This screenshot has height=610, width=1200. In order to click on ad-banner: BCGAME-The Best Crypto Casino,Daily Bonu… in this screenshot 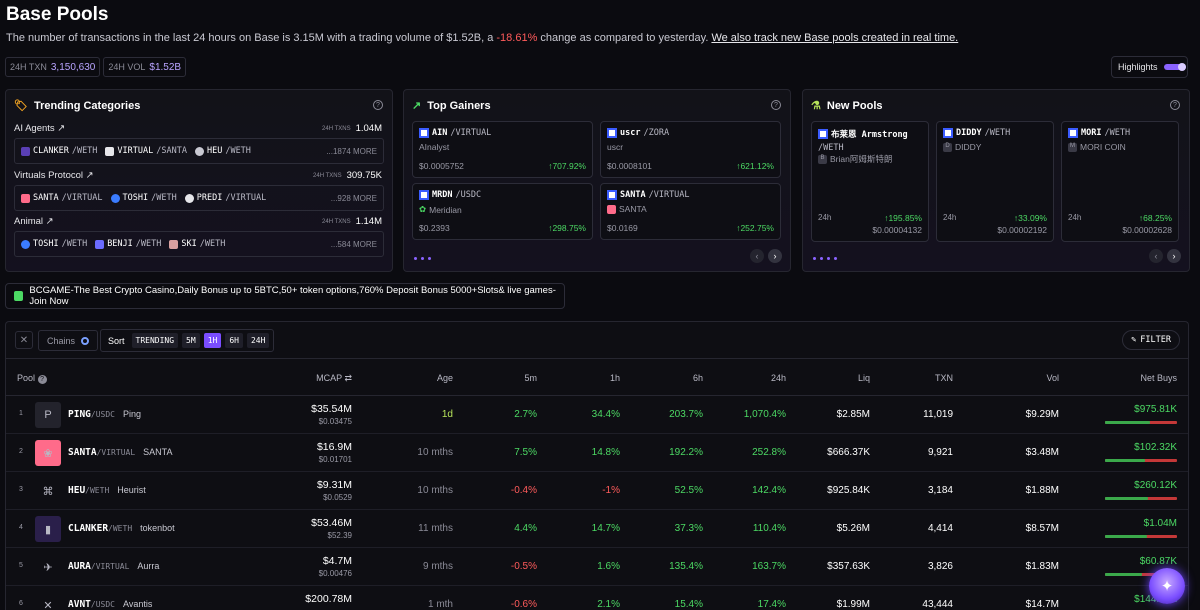, I will do `click(285, 296)`.